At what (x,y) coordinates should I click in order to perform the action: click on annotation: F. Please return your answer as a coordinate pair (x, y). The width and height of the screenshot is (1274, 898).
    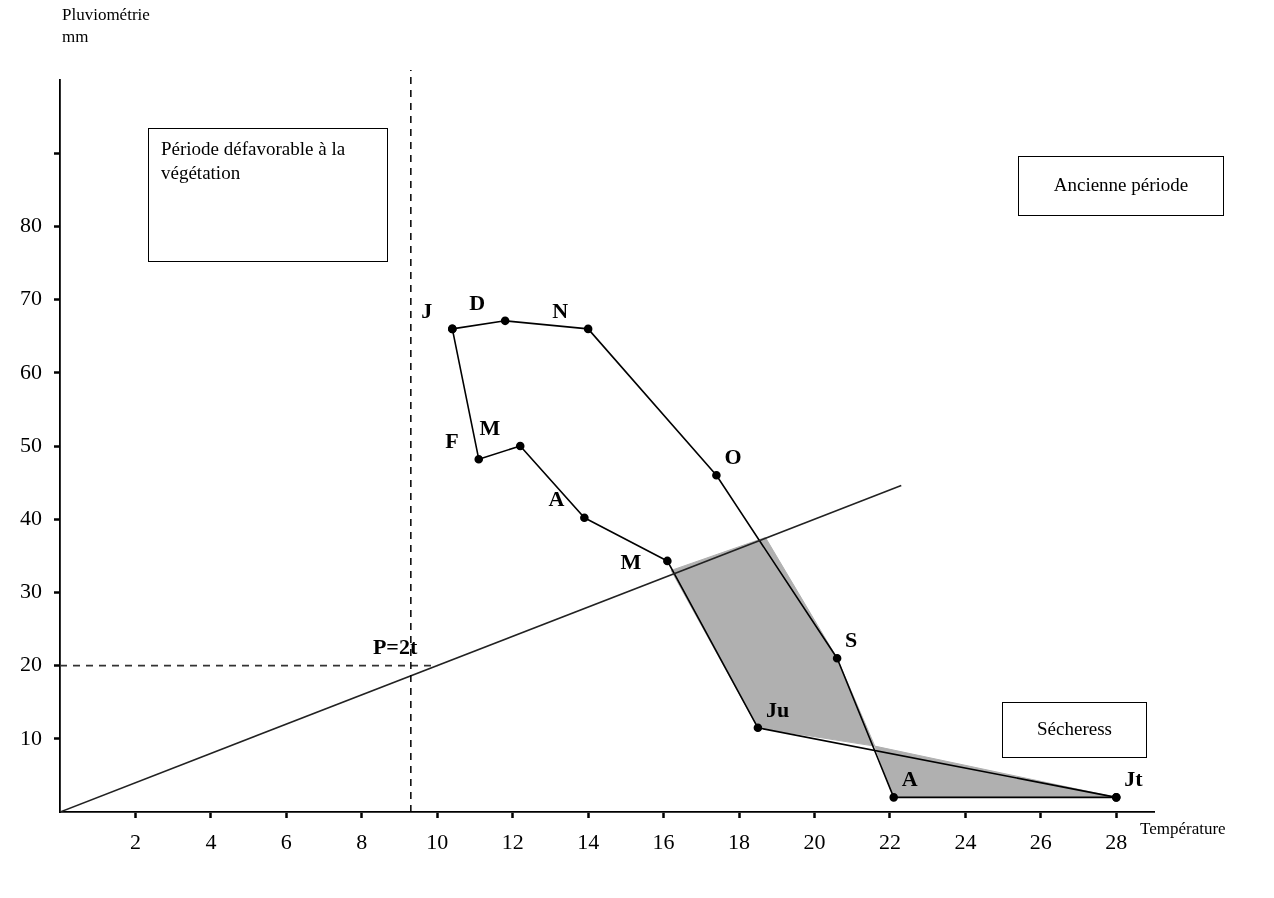
    Looking at the image, I should click on (452, 440).